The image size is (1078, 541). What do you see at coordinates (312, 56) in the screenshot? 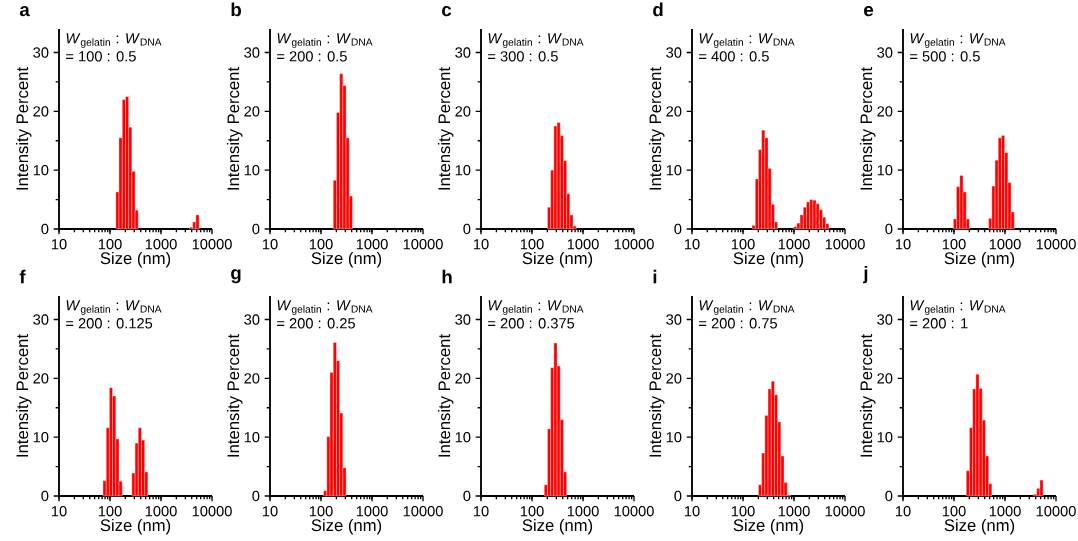
I see `annotation: = 200 : 0.5` at bounding box center [312, 56].